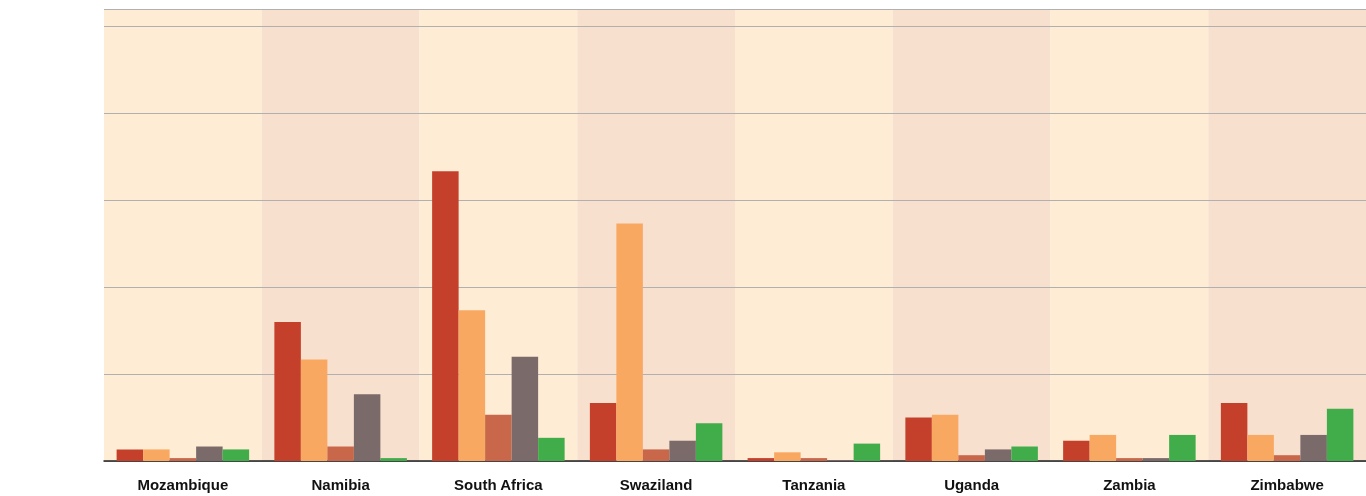 The height and width of the screenshot is (496, 1366). Describe the element at coordinates (1130, 484) in the screenshot. I see `x-tick-label: Zambia` at that location.